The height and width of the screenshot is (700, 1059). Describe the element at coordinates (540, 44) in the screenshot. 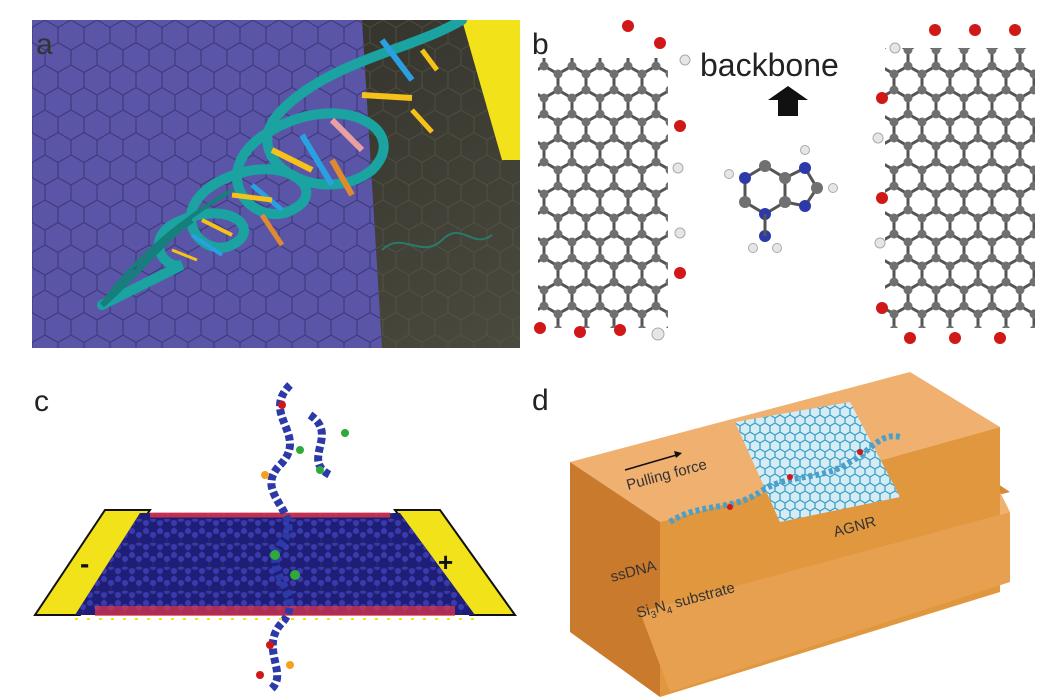

I see `panel-b-label: b` at that location.